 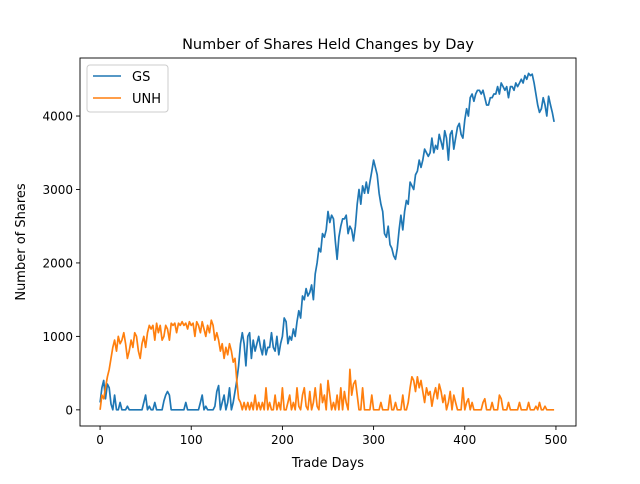 What do you see at coordinates (57, 117) in the screenshot?
I see `y-tick-label: 4000` at bounding box center [57, 117].